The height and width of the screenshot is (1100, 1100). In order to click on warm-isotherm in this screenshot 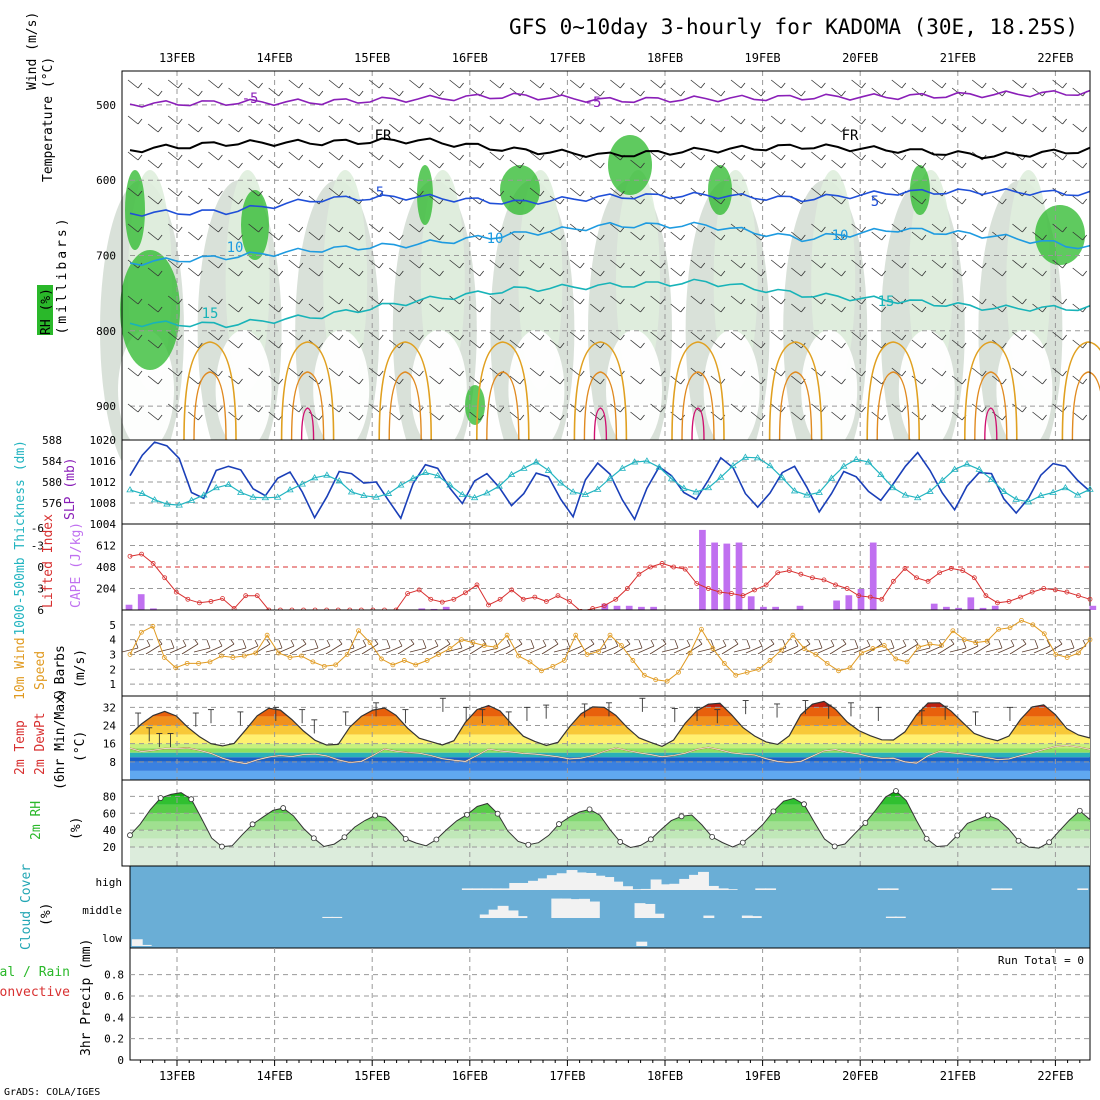, I will do `click(893, 406)`.